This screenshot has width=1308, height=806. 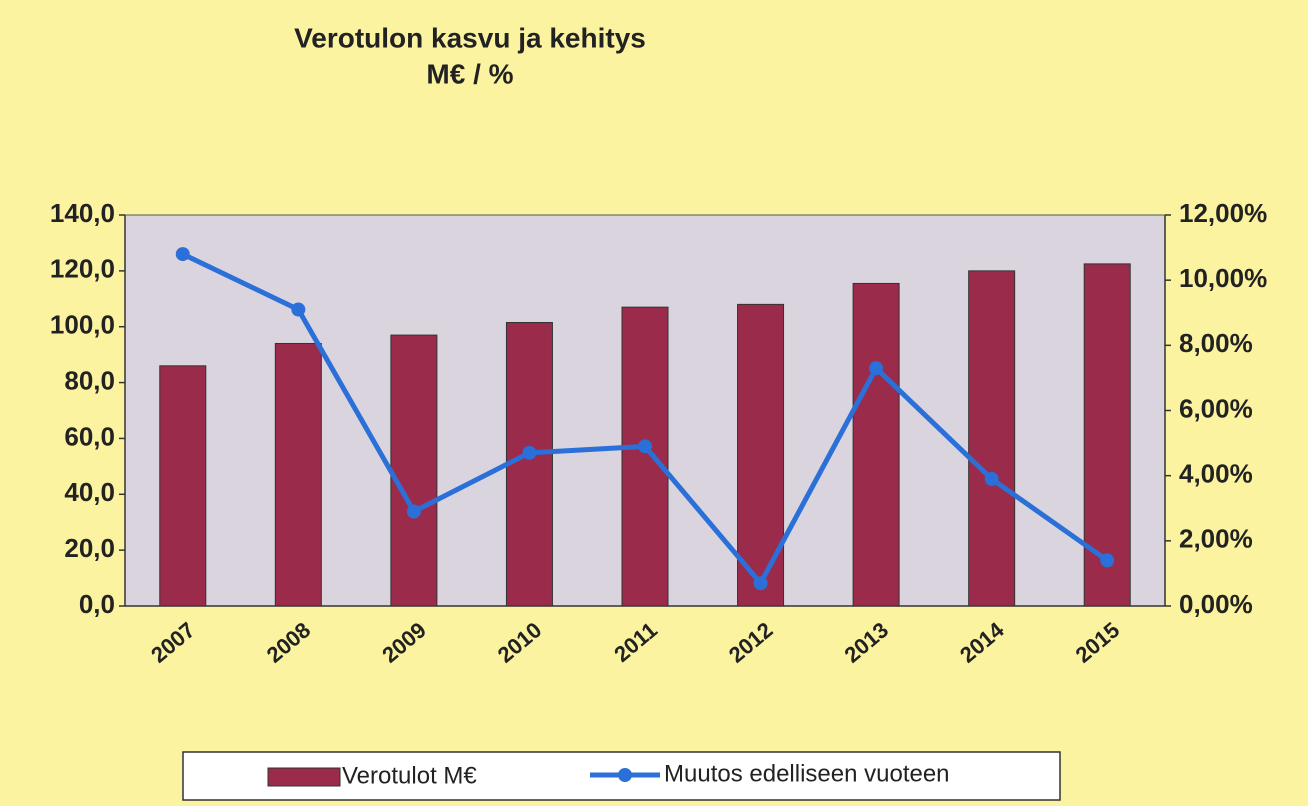 I want to click on y2-tick-label: 10,00%, so click(x=1223, y=278).